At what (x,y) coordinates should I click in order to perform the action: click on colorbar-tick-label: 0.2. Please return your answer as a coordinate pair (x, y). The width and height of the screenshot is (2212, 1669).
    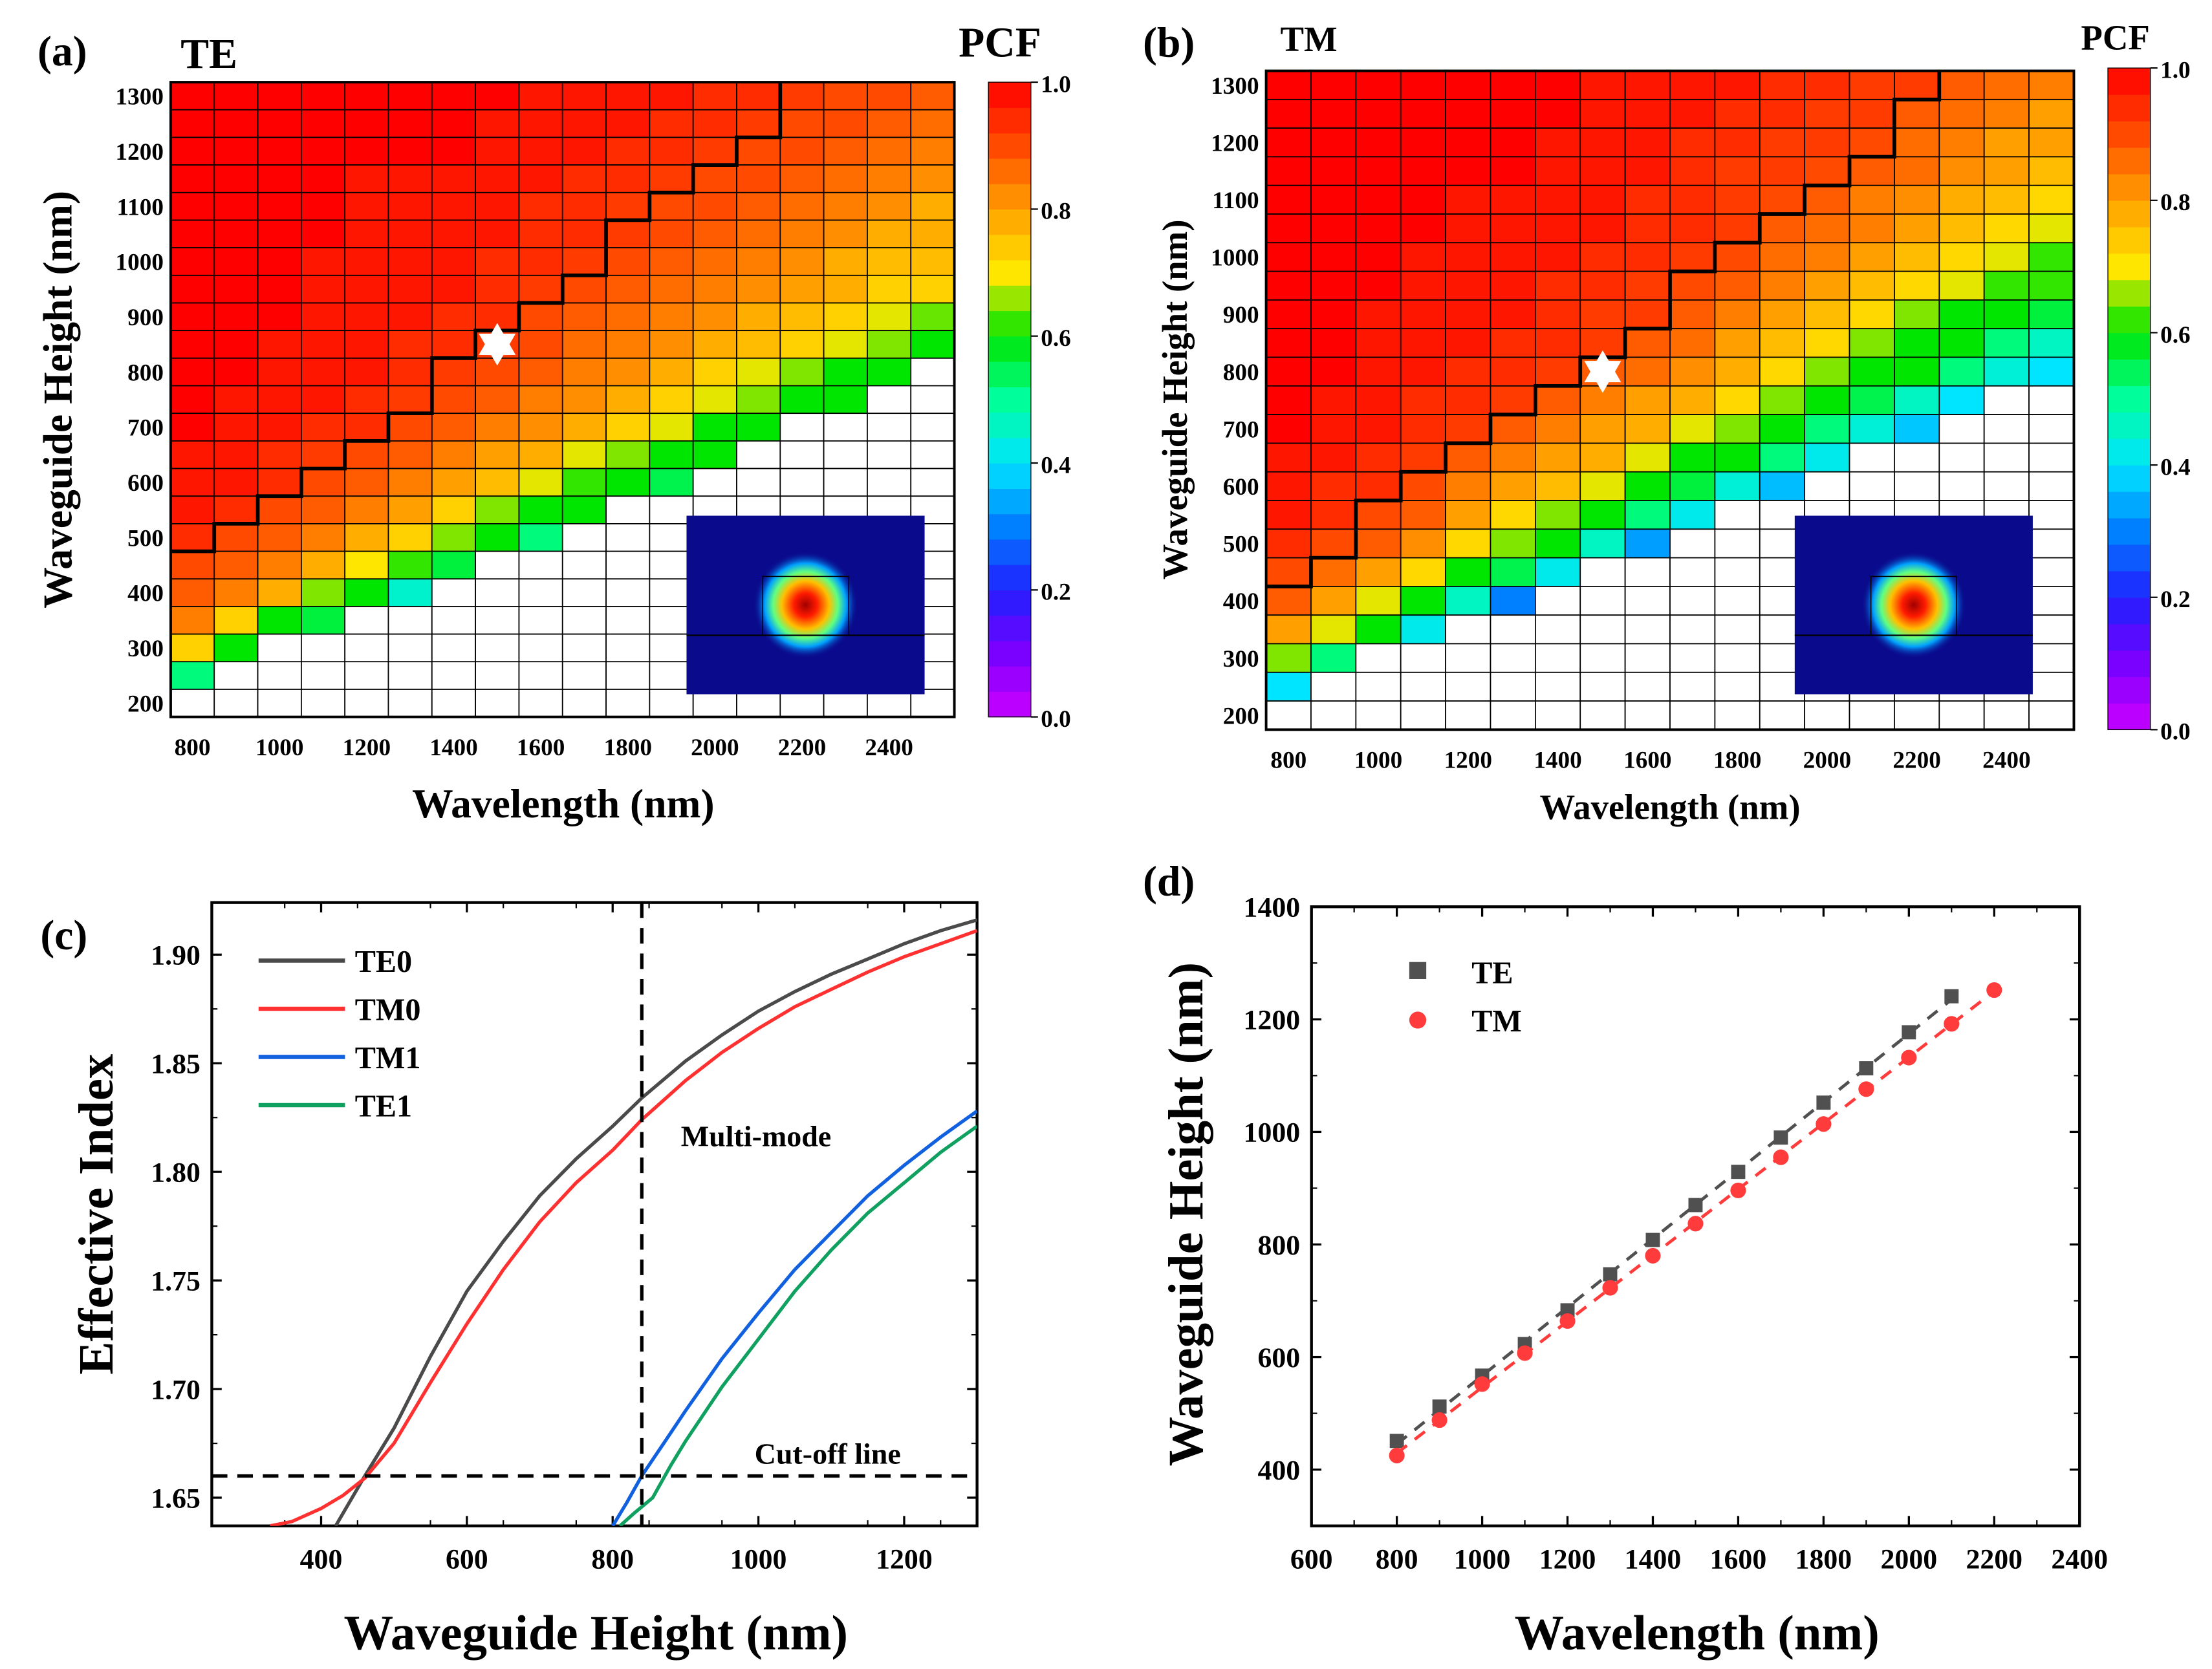
    Looking at the image, I should click on (1056, 592).